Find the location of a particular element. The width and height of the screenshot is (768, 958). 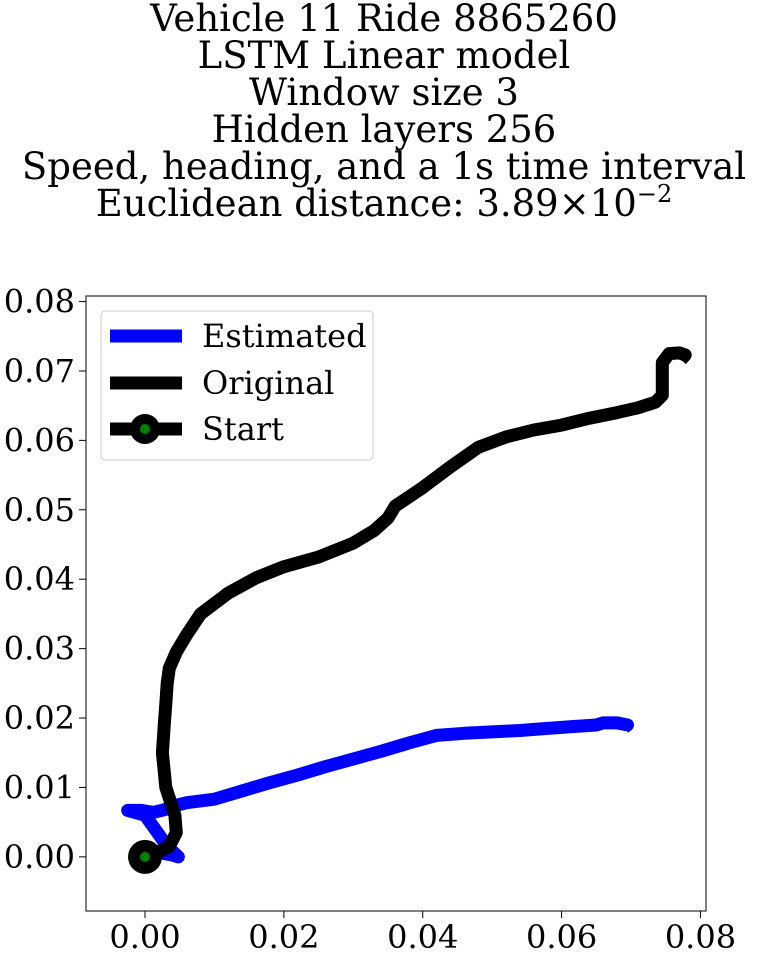

y-tick-label: 0.04 is located at coordinates (39, 579).